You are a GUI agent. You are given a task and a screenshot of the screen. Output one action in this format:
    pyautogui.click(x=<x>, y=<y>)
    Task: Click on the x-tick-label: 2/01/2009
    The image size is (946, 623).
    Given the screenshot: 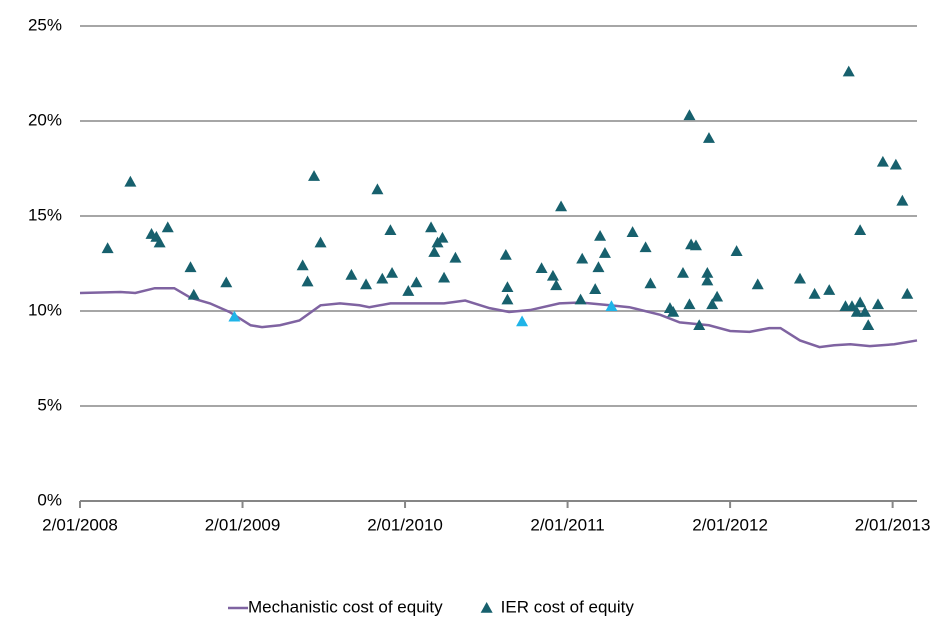 What is the action you would take?
    pyautogui.click(x=243, y=524)
    